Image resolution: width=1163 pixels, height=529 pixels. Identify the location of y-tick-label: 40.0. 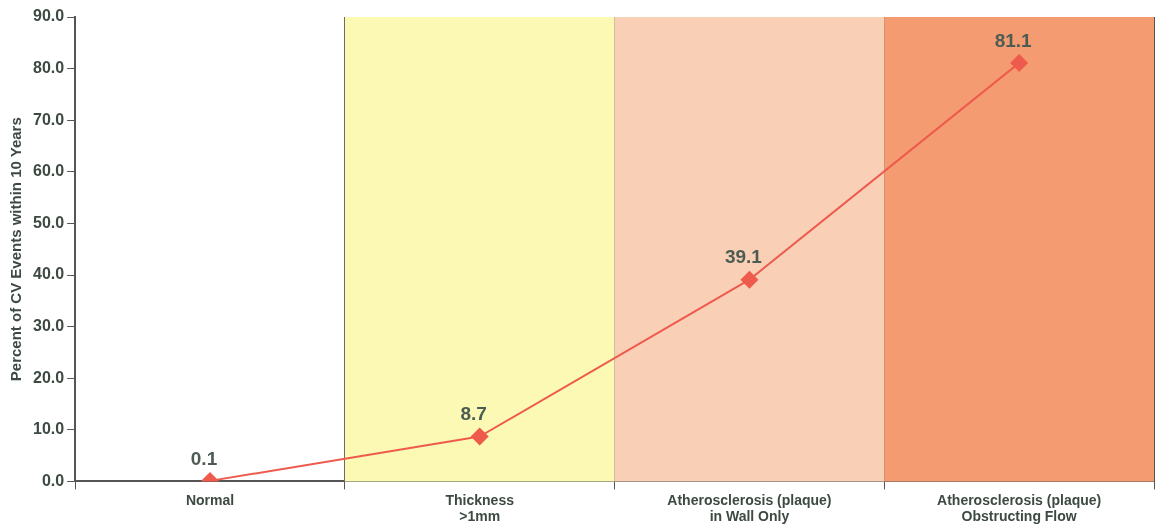
(49, 274).